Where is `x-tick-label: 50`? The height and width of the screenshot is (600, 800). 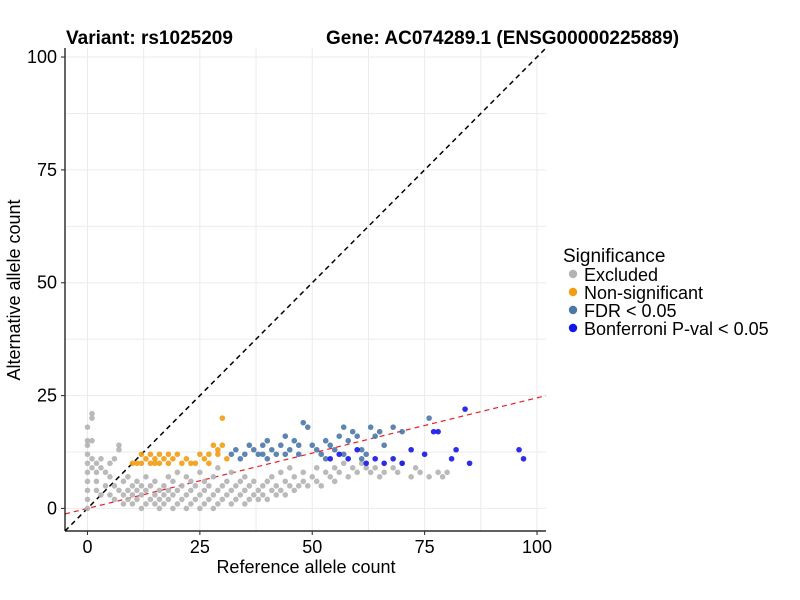
x-tick-label: 50 is located at coordinates (312, 547).